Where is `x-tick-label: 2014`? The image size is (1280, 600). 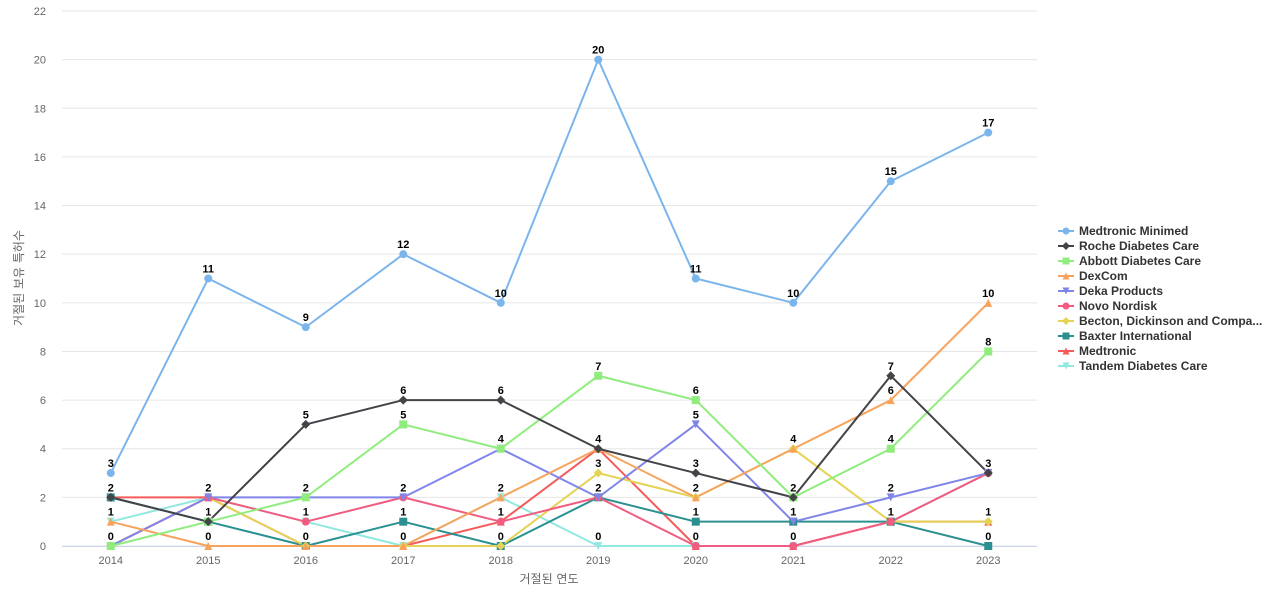 x-tick-label: 2014 is located at coordinates (111, 561).